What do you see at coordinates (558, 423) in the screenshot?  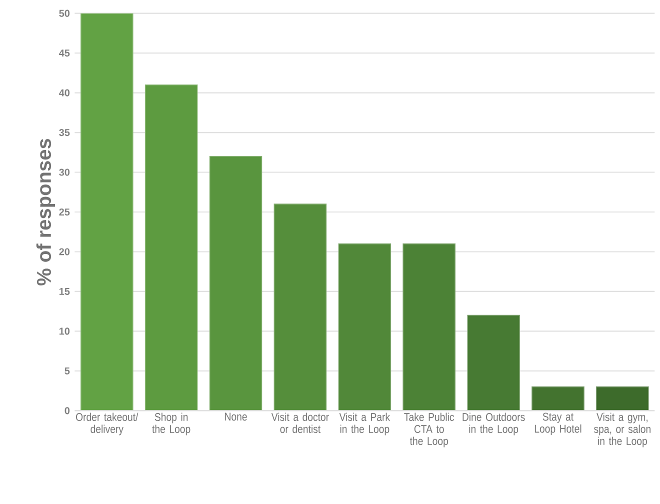 I see `x-tick-label: Stay at Loop Hotel` at bounding box center [558, 423].